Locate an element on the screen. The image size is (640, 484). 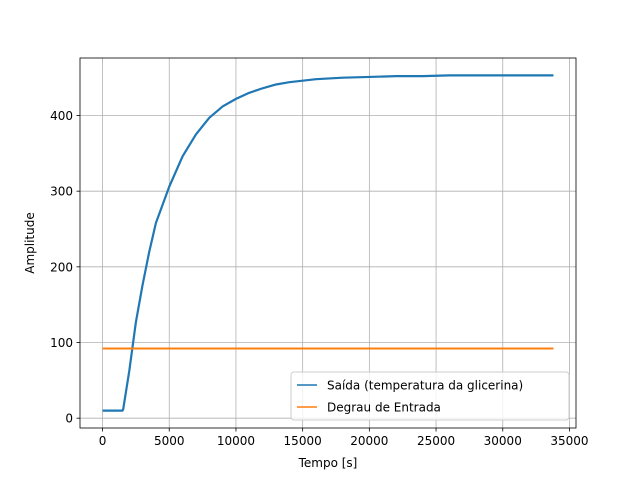
legend-box is located at coordinates (430, 396).